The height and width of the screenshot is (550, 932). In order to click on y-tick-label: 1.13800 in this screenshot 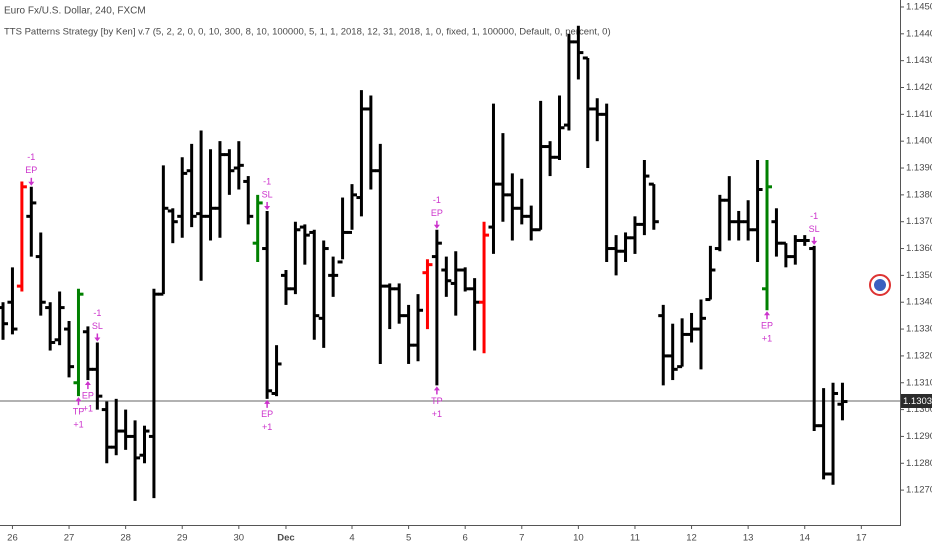, I will do `click(919, 194)`.